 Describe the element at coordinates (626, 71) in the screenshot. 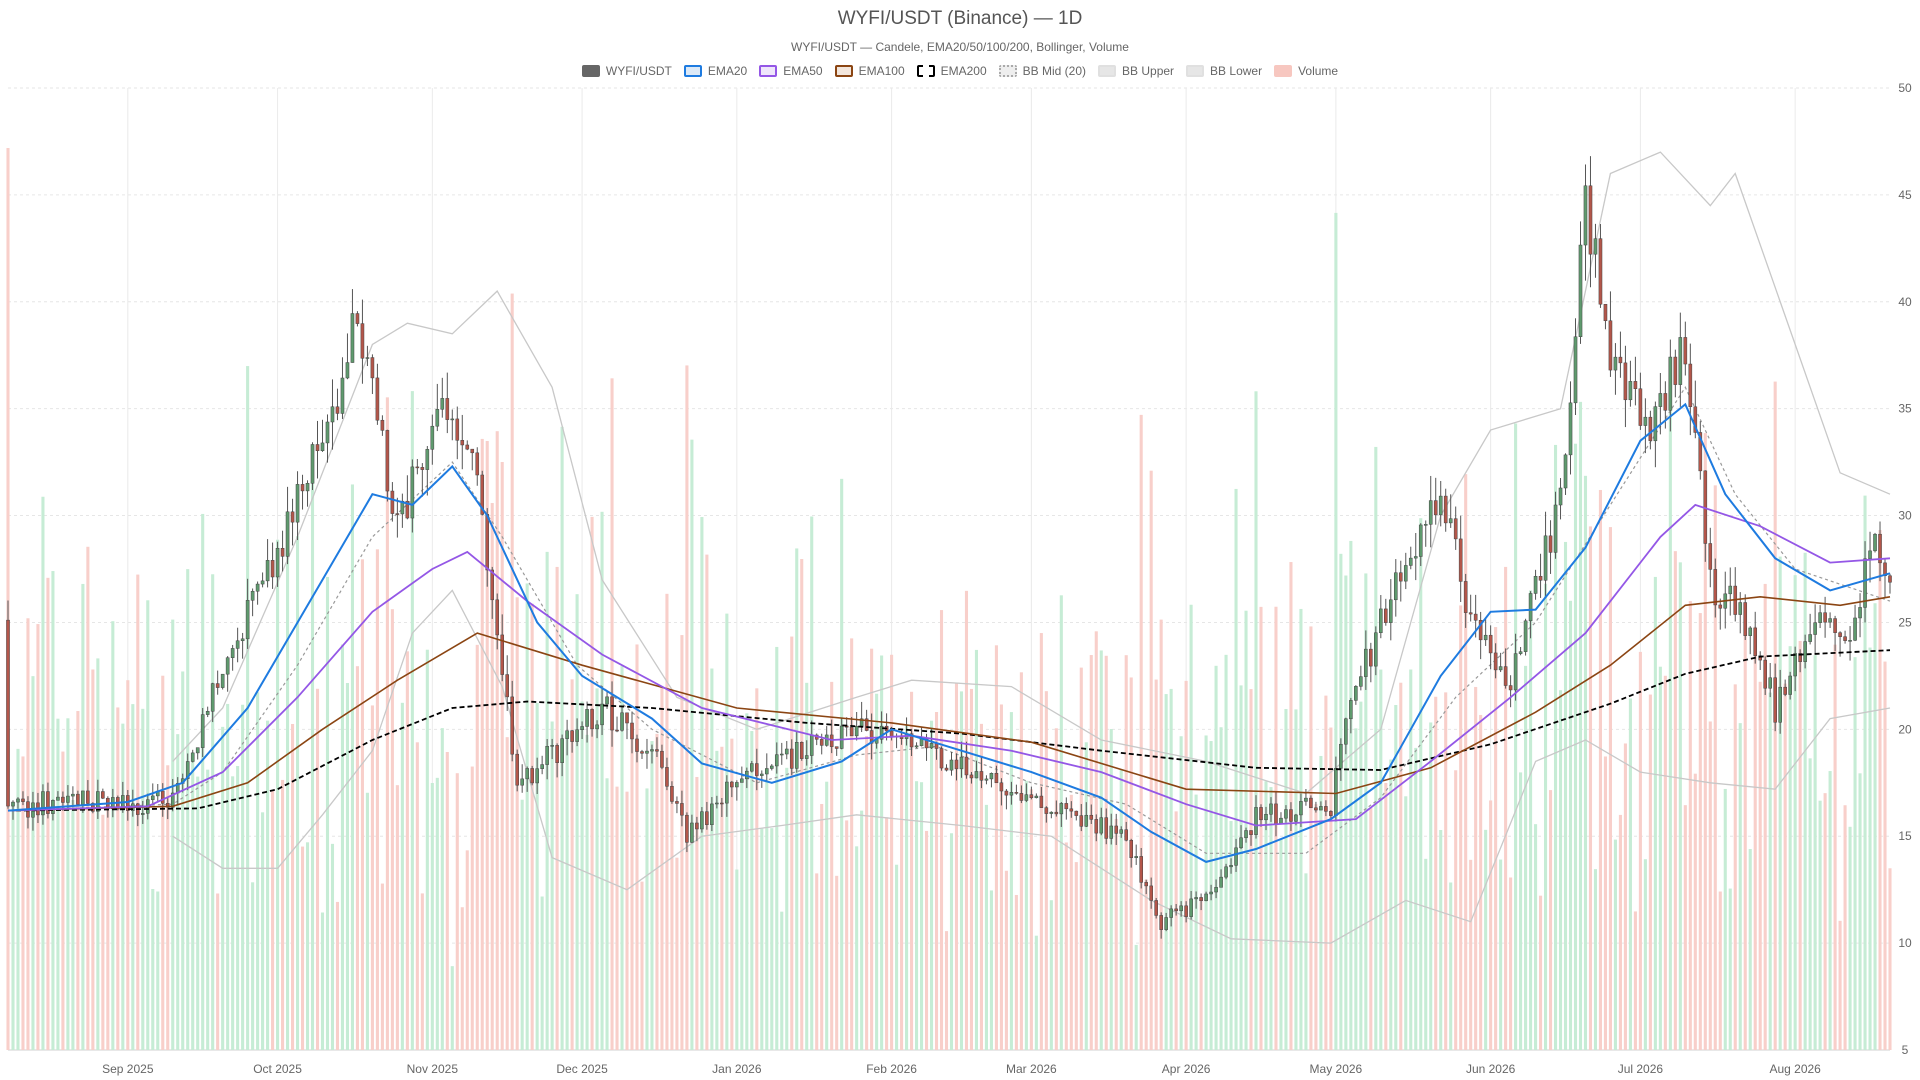

I see `legend-item: WYFI/USDT` at that location.